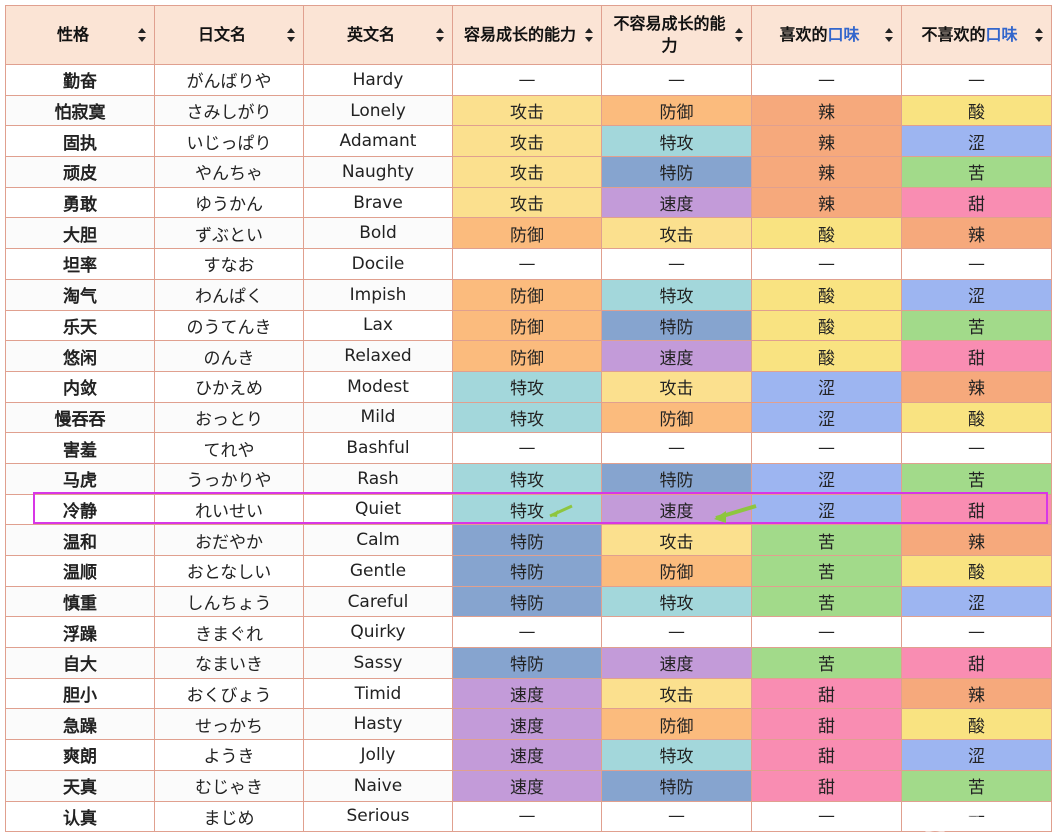  Describe the element at coordinates (80, 202) in the screenshot. I see `cell-nature: 勇敢` at that location.